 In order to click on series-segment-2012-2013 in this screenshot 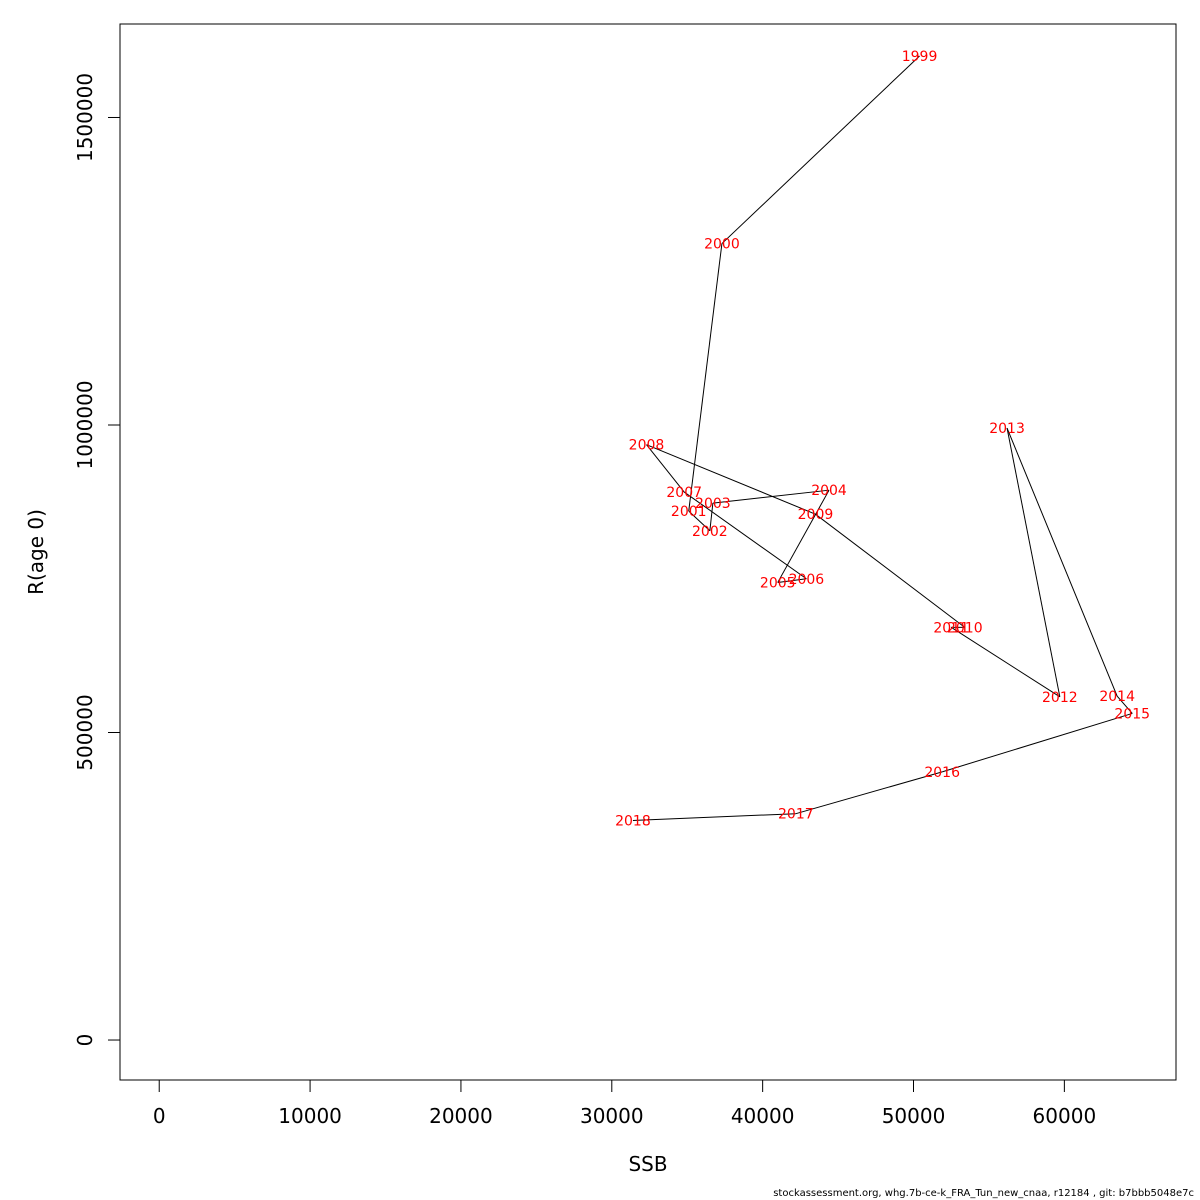, I will do `click(1033, 562)`.